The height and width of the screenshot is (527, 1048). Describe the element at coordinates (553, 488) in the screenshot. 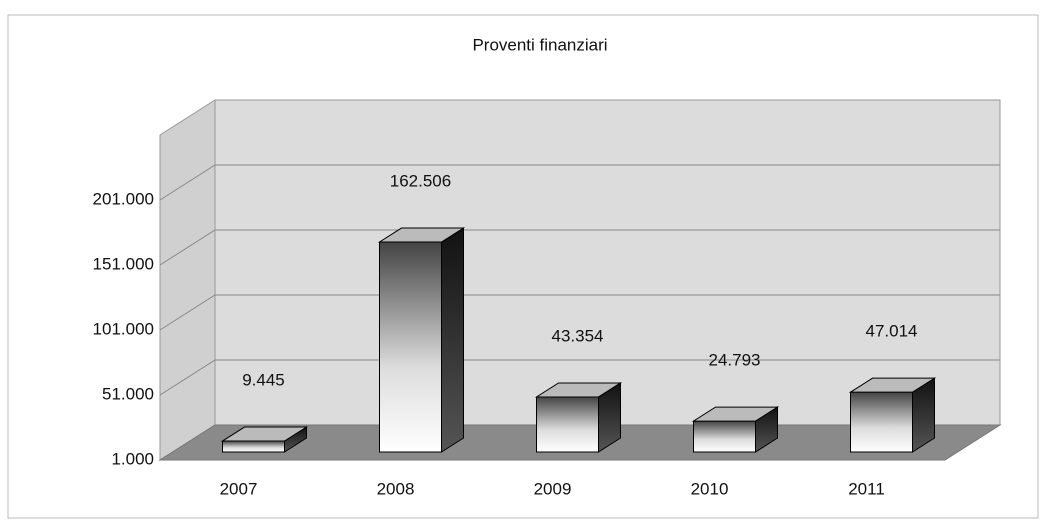

I see `x-tick-label: 2009` at that location.